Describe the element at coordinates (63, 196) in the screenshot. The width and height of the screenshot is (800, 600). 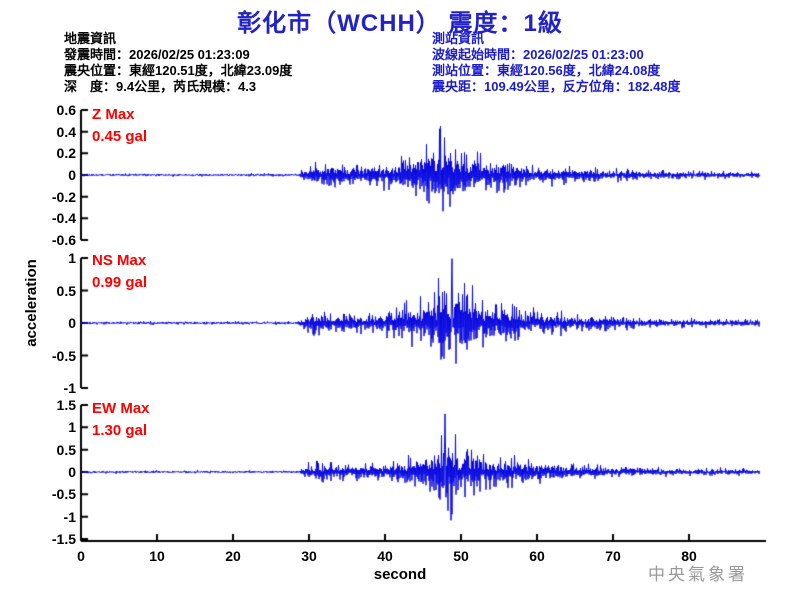
I see `y-tick-label: -0.2` at that location.